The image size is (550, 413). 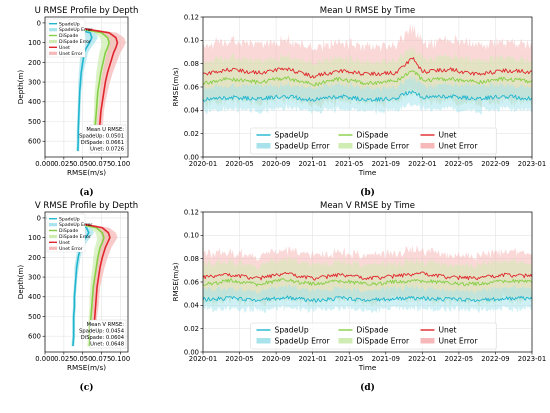 What do you see at coordinates (367, 206) in the screenshot?
I see `chart-title: Mean V RMSE by Time` at bounding box center [367, 206].